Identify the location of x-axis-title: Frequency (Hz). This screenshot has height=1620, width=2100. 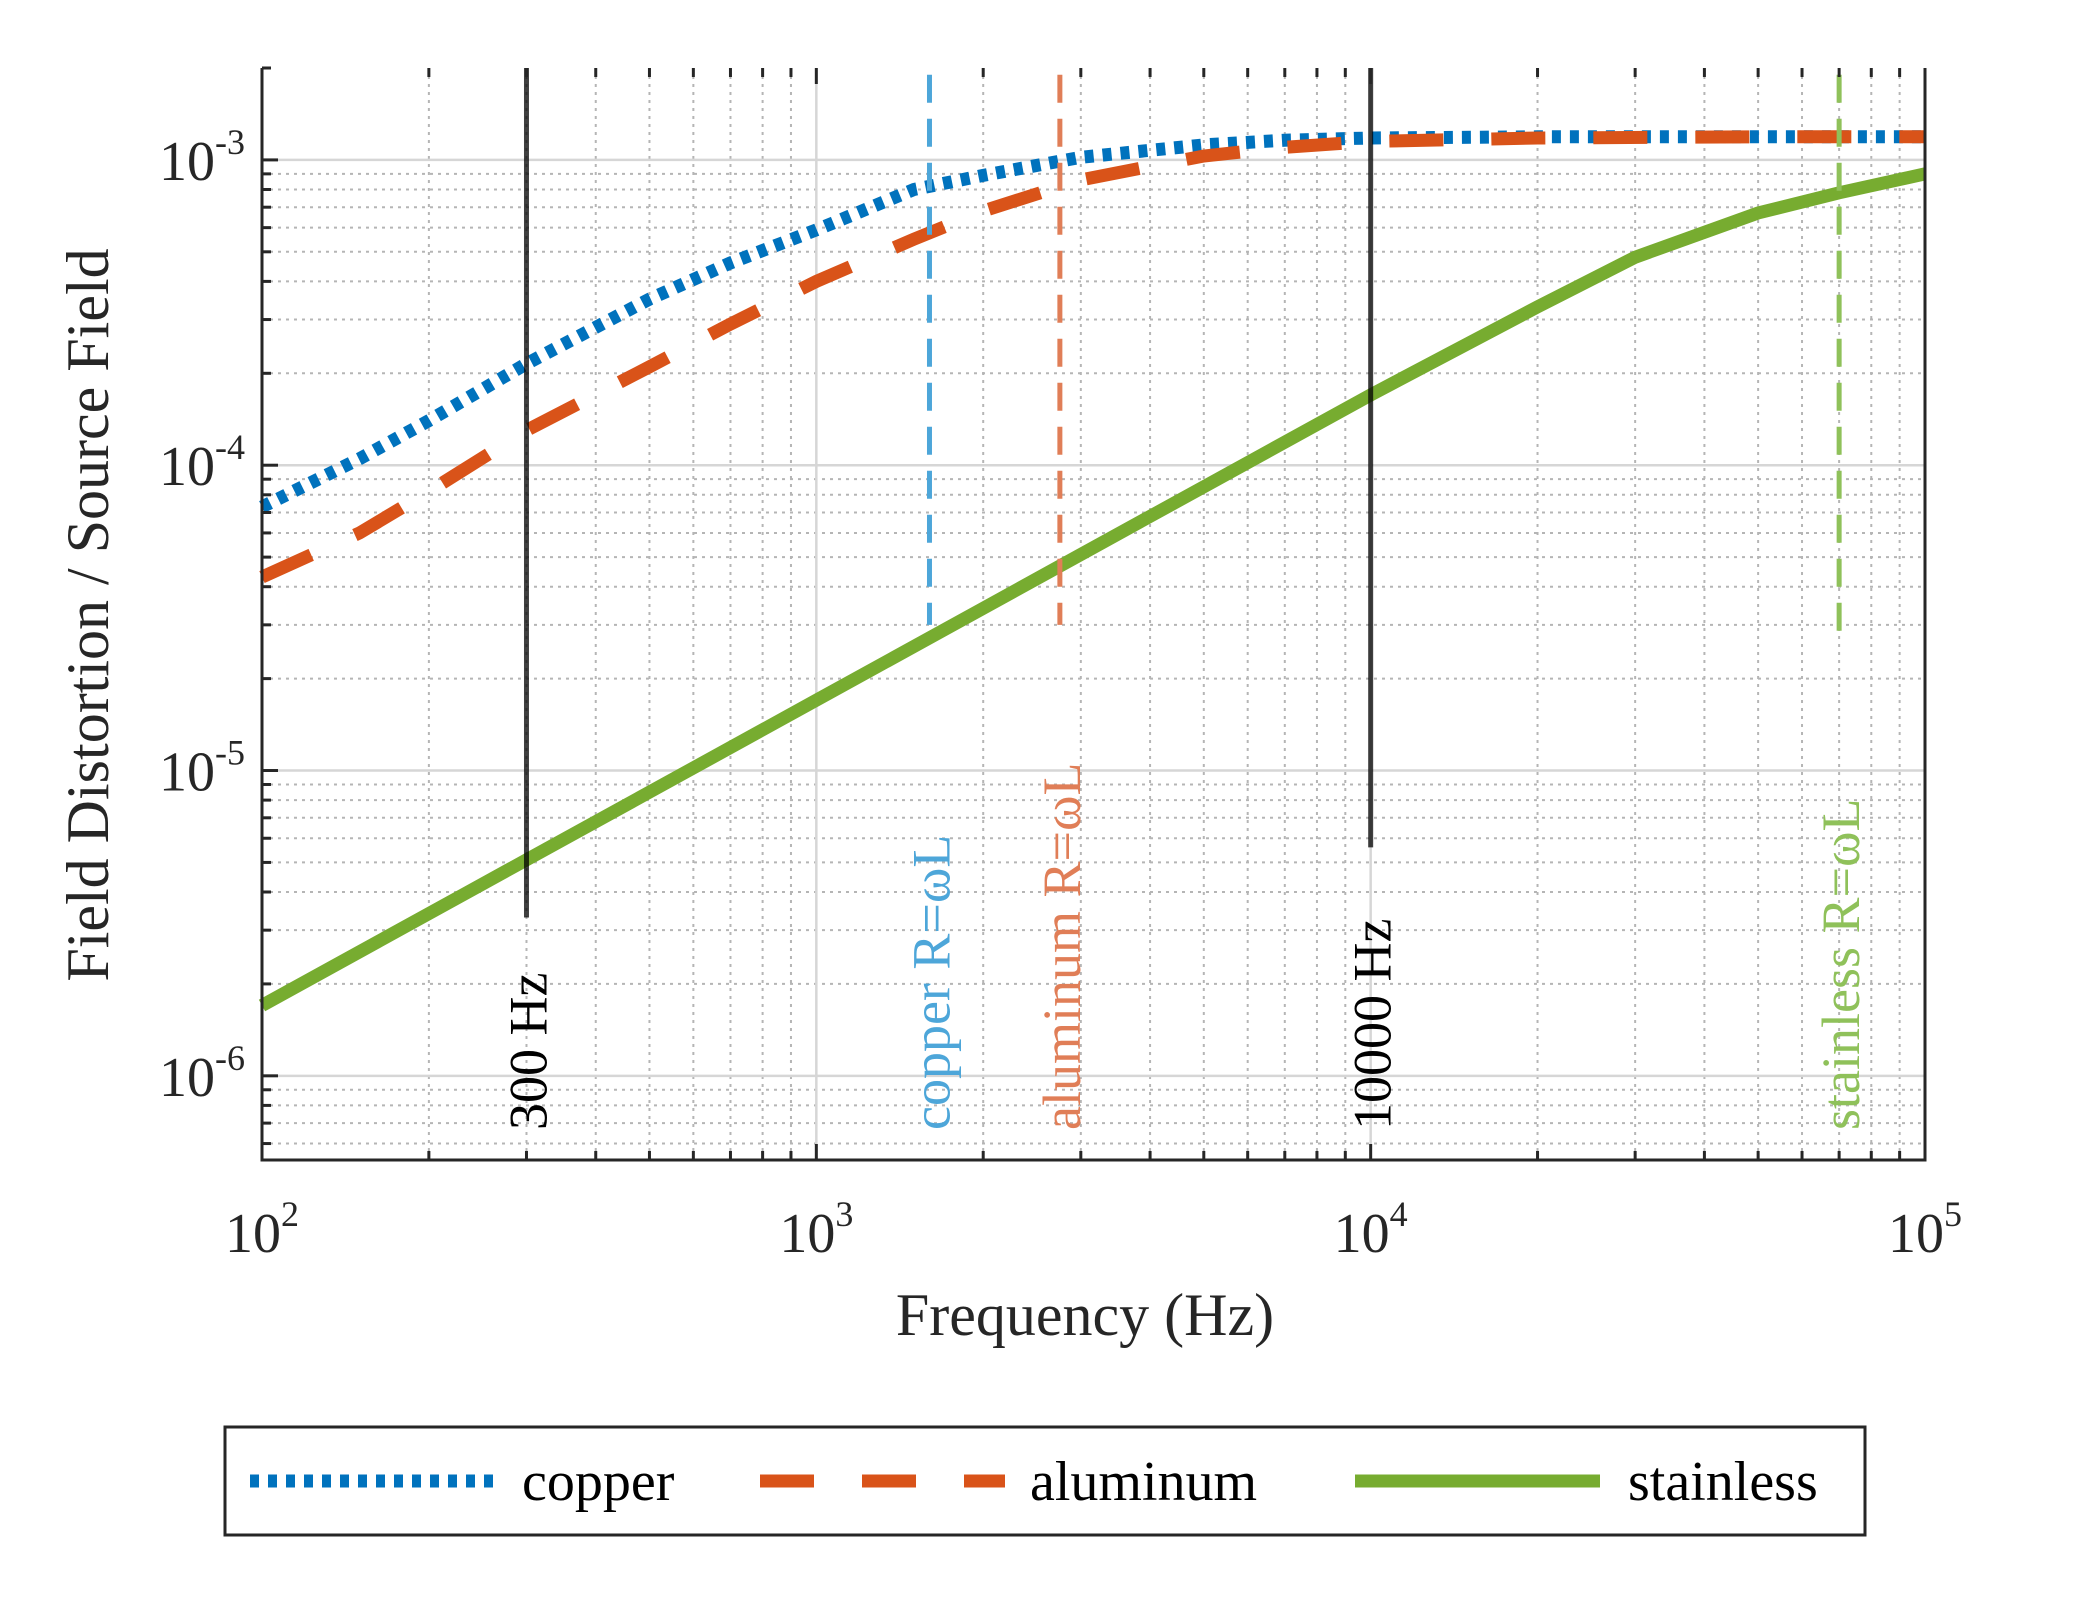
(1085, 1315).